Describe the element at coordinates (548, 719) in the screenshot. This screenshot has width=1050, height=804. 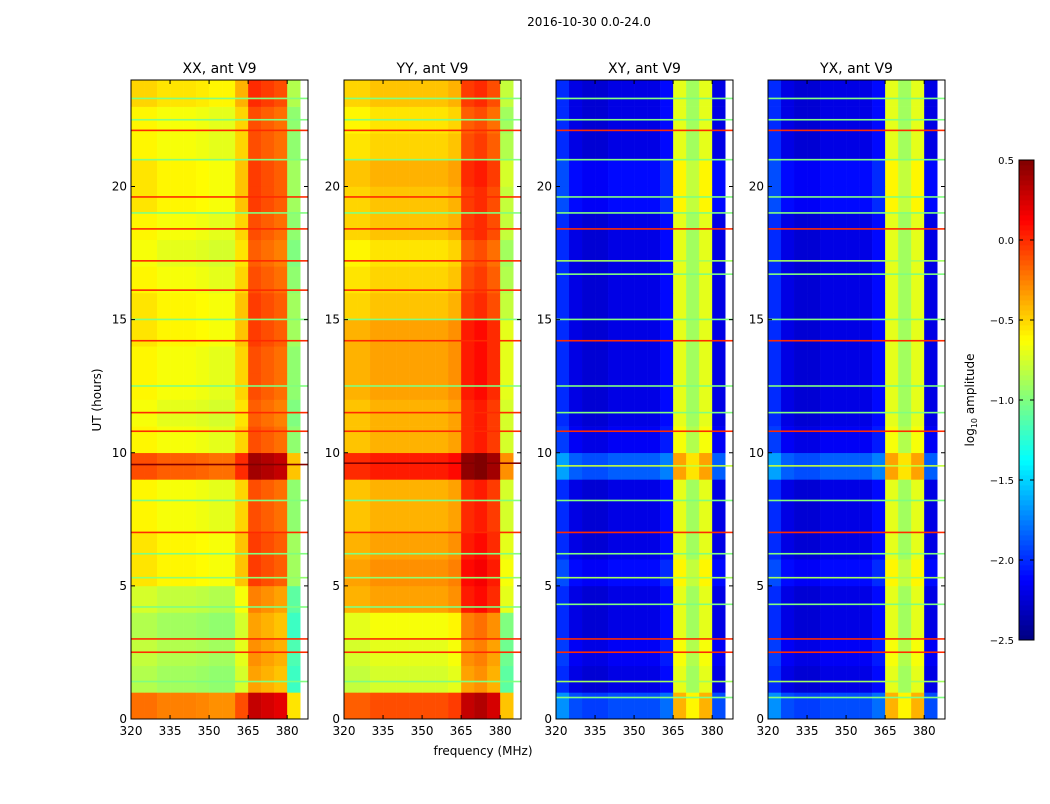
I see `y-tick-label: 0` at that location.